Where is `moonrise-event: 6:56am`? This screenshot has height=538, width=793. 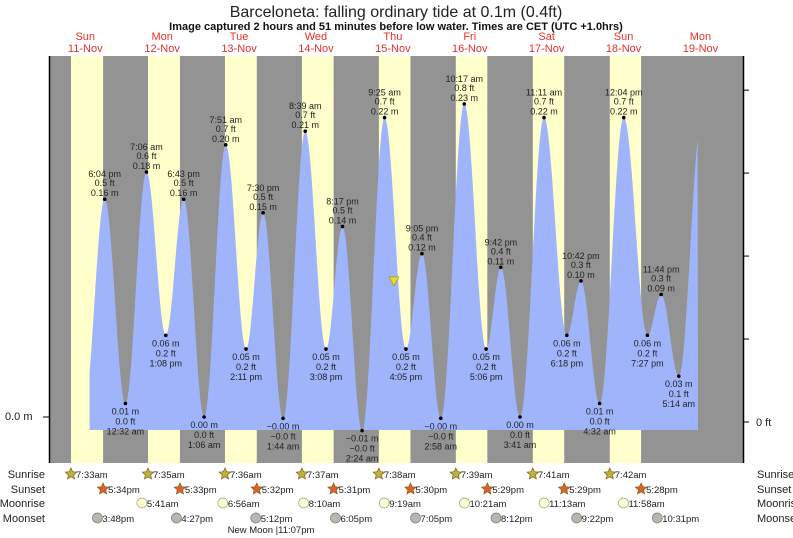 moonrise-event: 6:56am is located at coordinates (238, 503).